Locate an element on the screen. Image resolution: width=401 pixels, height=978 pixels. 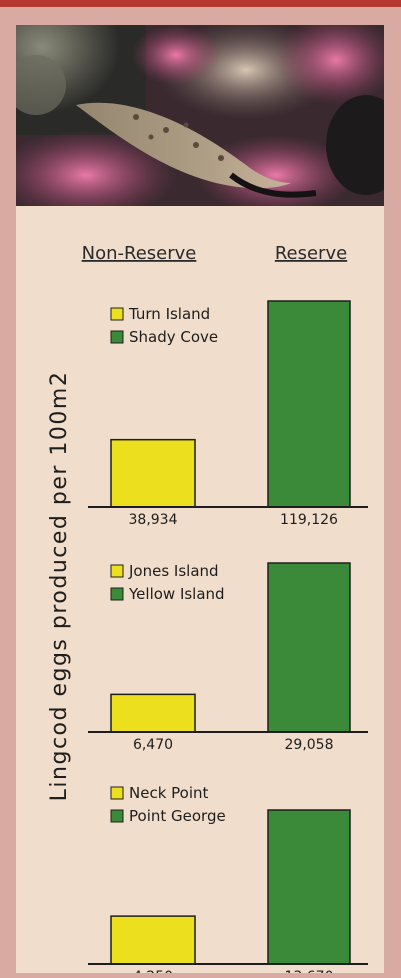
column-header-reserve: Reserve is located at coordinates (311, 253).